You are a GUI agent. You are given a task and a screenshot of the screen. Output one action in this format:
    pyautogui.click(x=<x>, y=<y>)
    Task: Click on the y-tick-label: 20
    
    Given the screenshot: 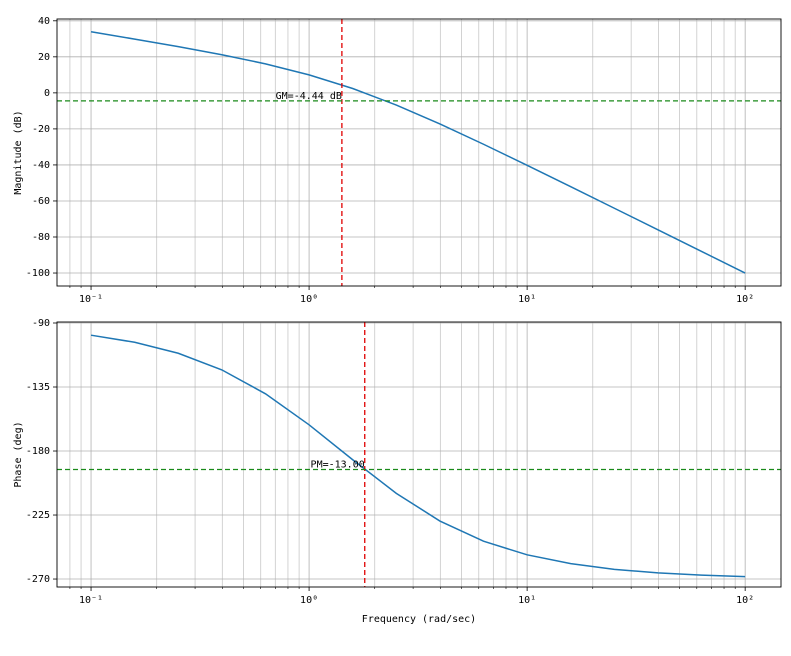 What is the action you would take?
    pyautogui.click(x=44, y=57)
    